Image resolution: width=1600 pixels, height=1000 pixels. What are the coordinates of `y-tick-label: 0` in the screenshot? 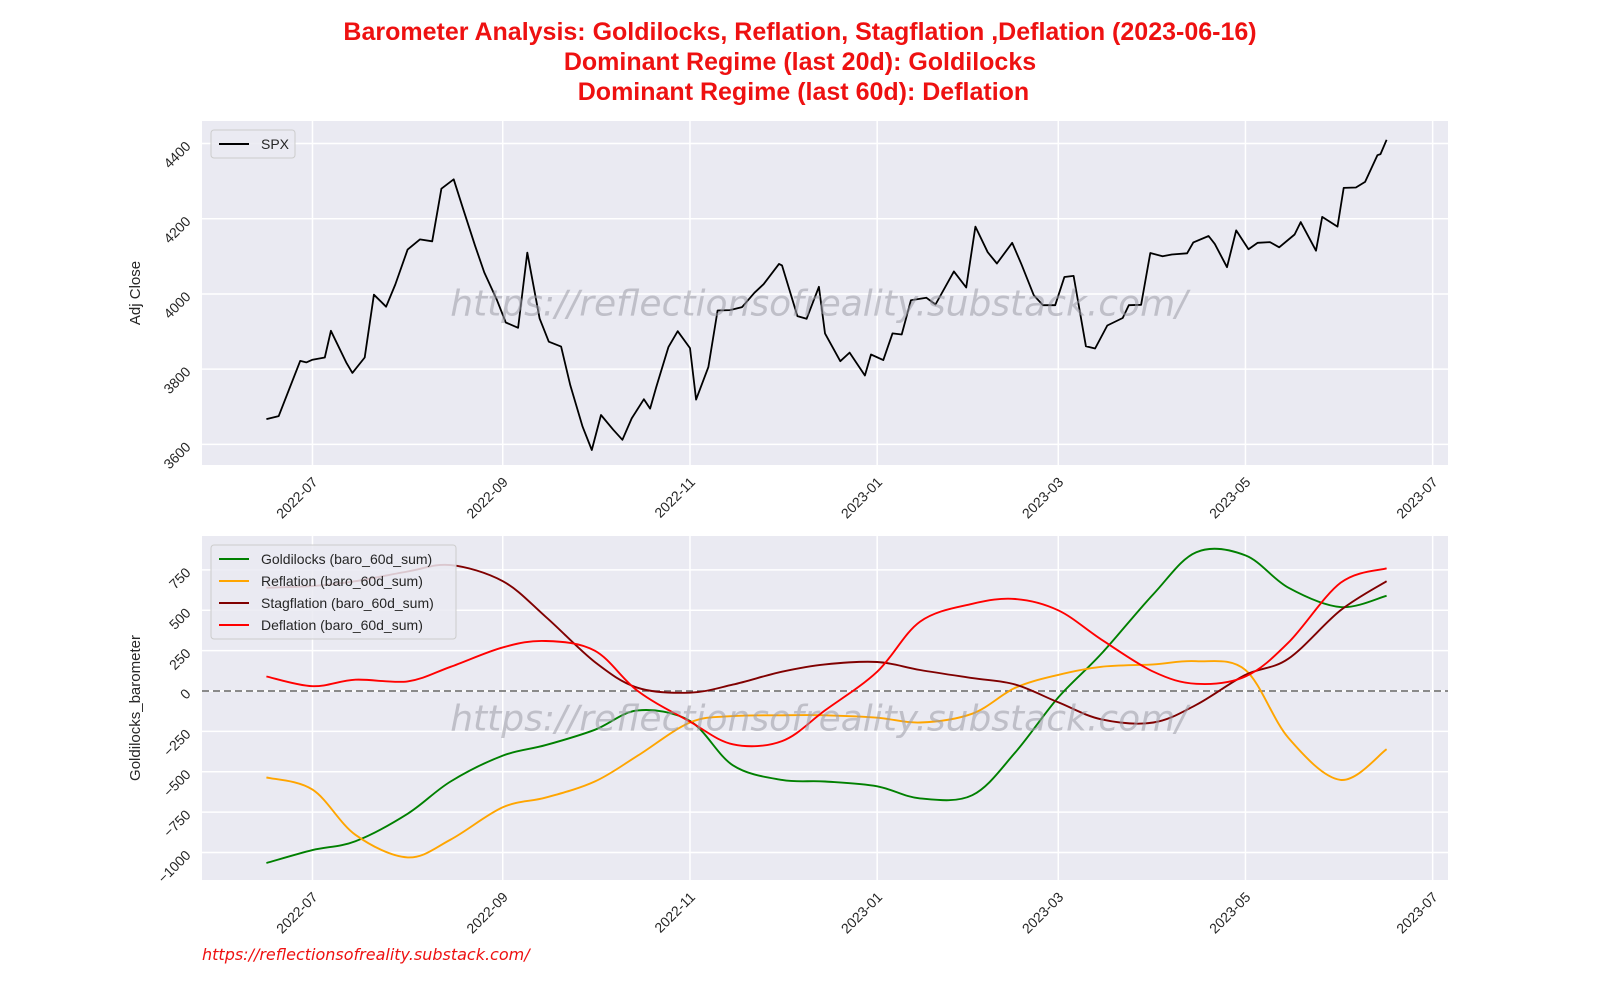 It's located at (185, 693).